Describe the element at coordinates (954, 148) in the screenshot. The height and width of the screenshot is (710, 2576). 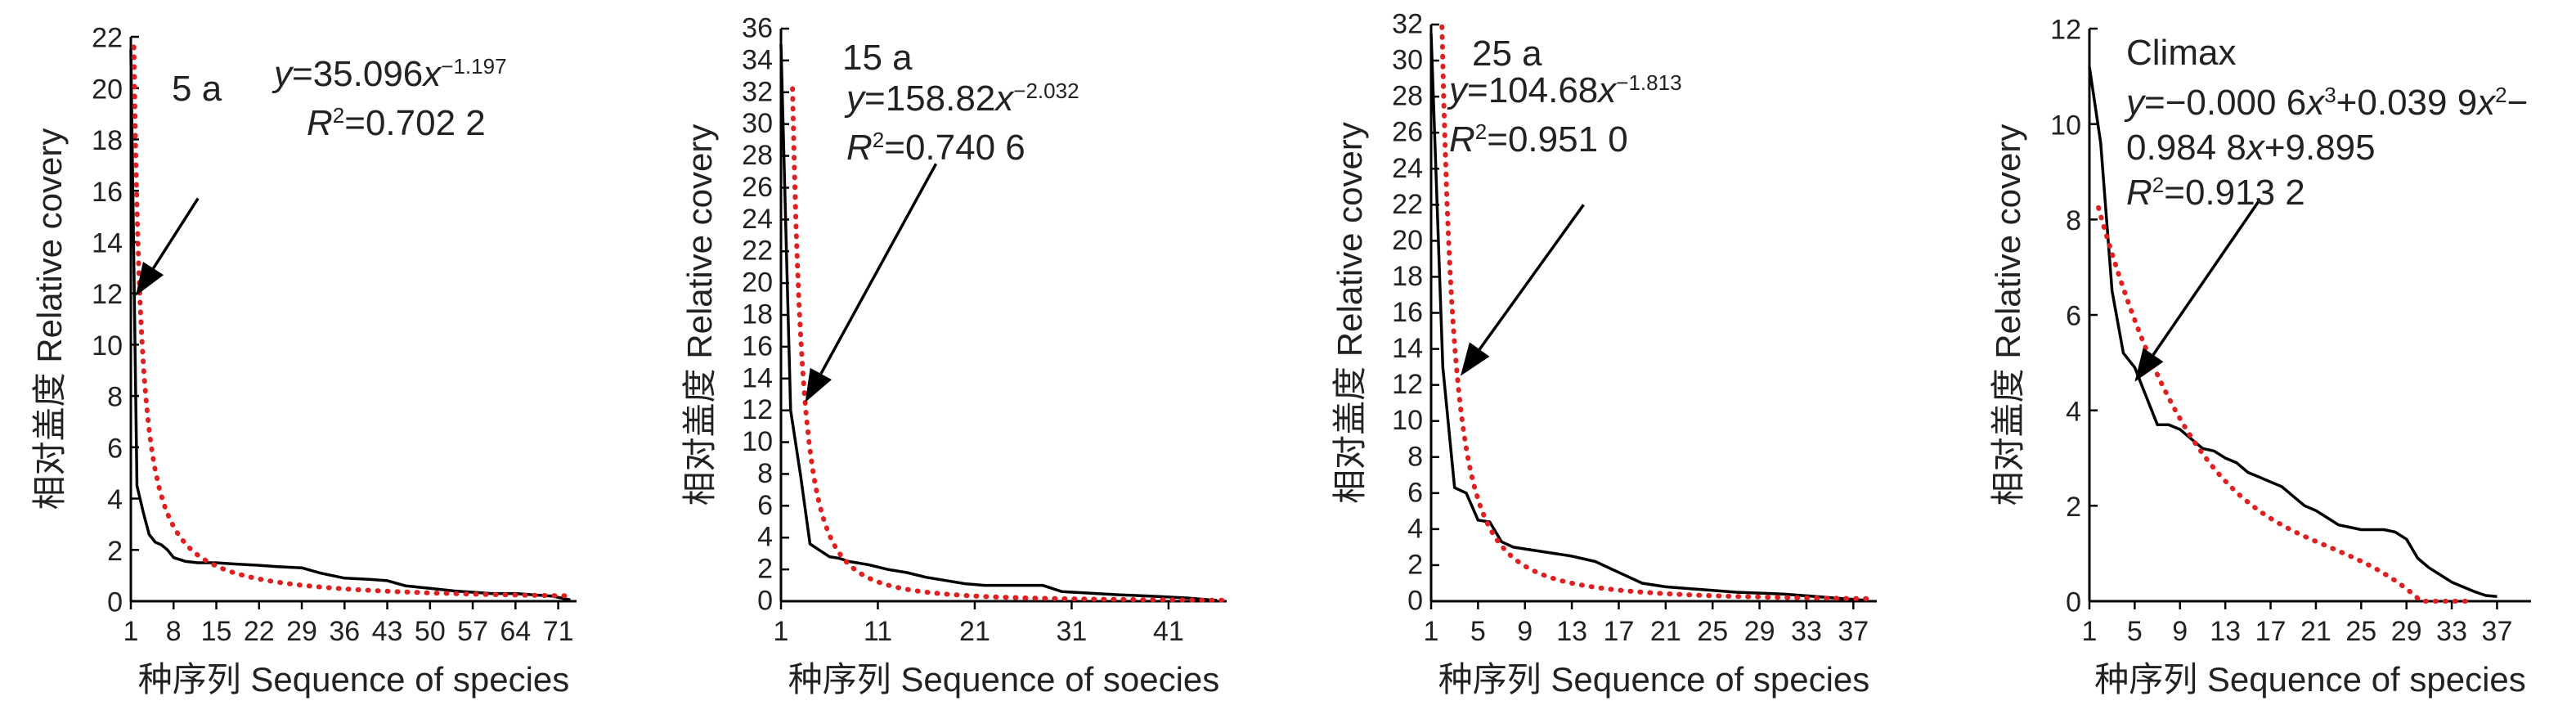
I see `r2-value: =0.740 6` at that location.